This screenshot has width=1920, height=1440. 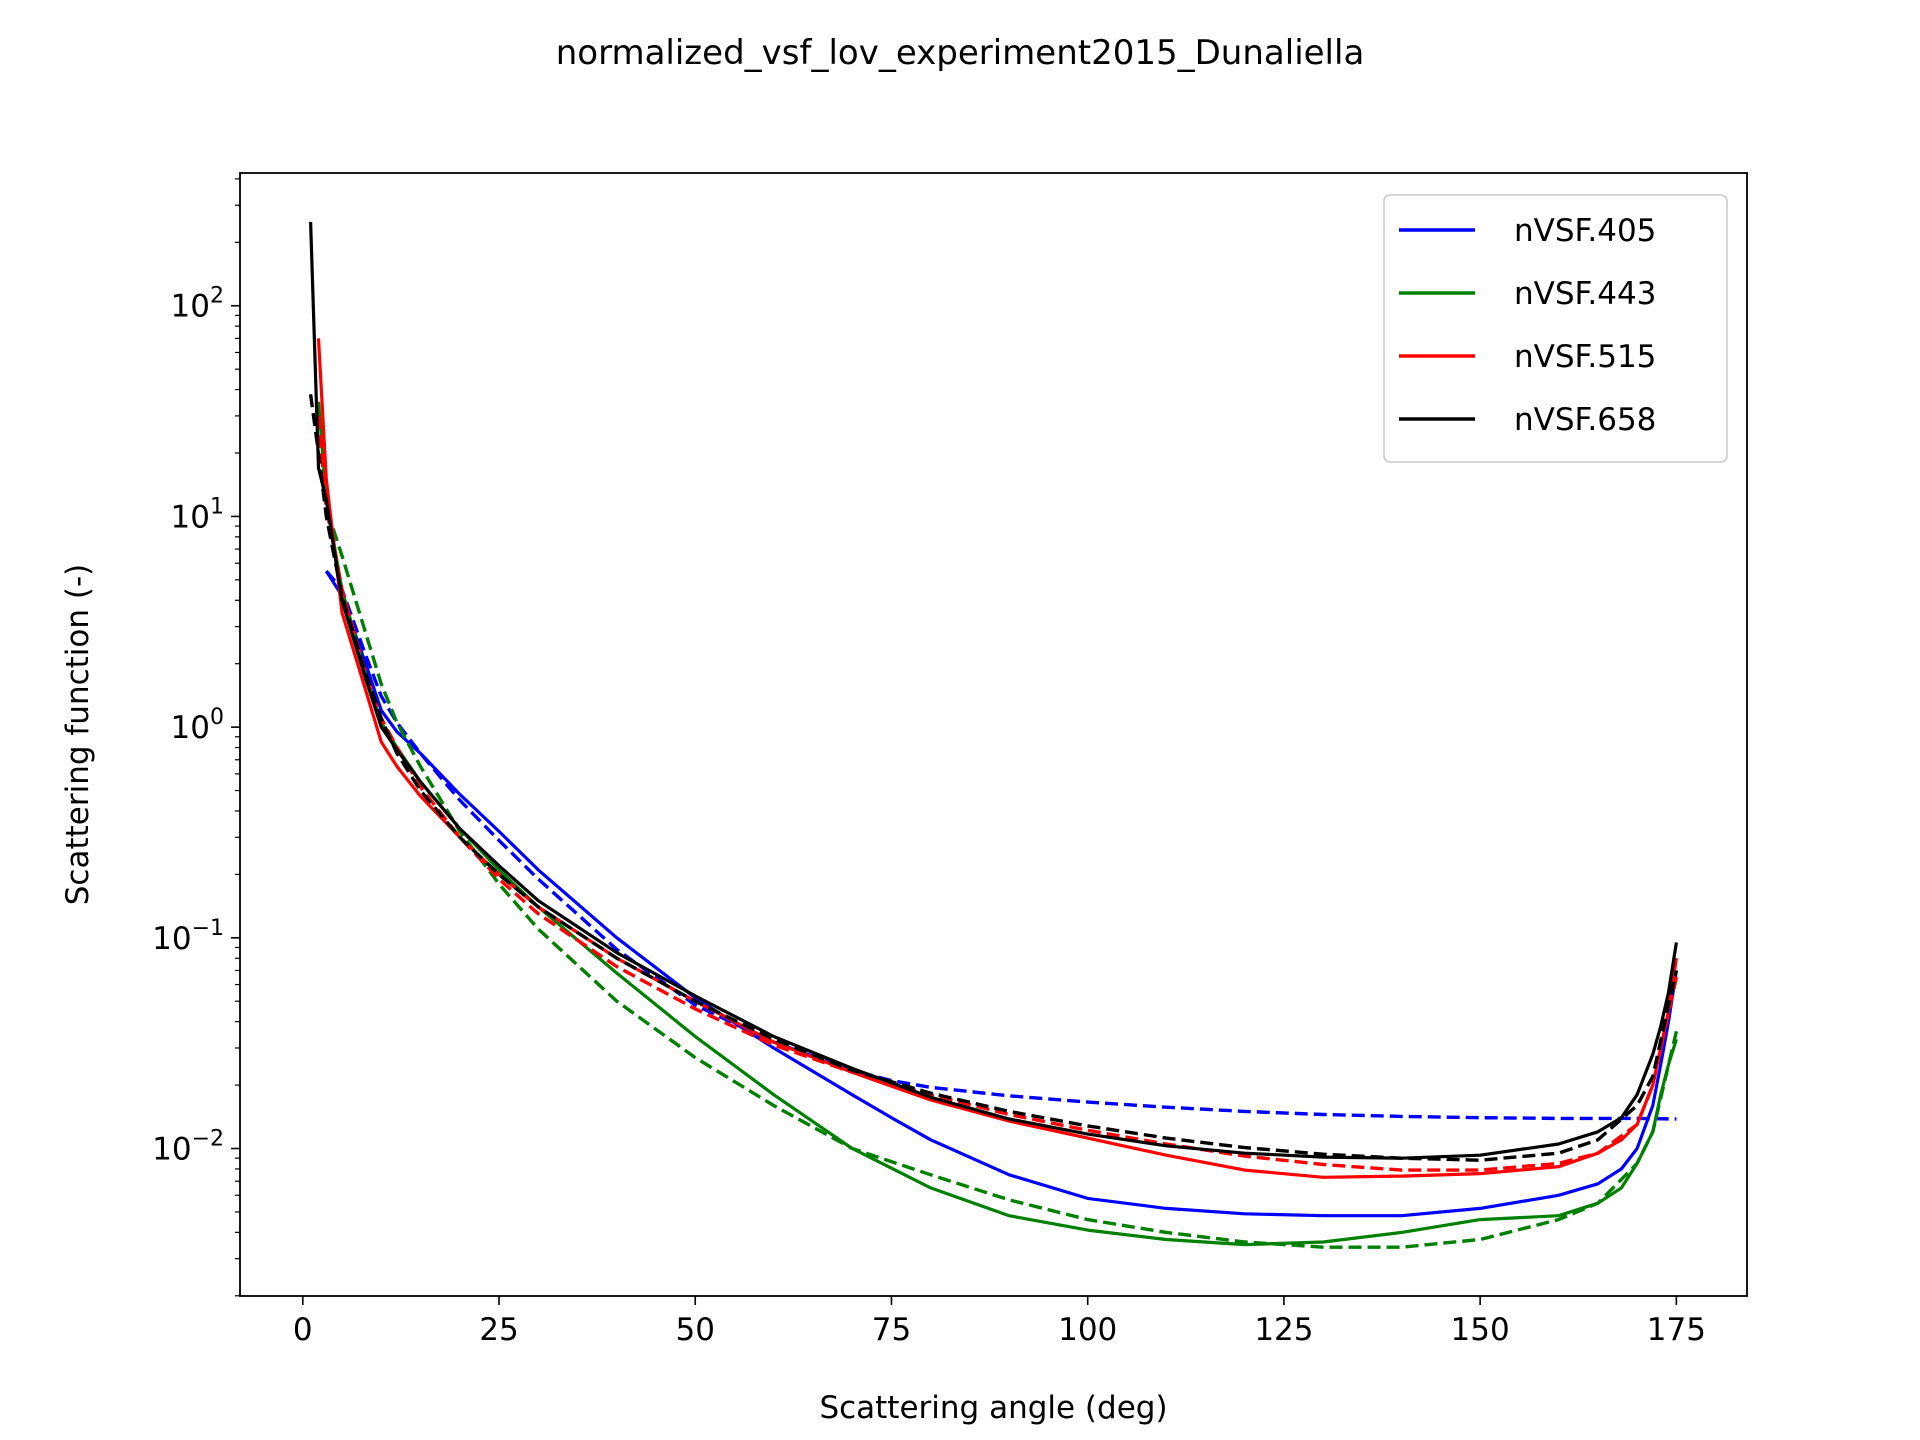 What do you see at coordinates (1585, 420) in the screenshot?
I see `legend-label: nVSF.658` at bounding box center [1585, 420].